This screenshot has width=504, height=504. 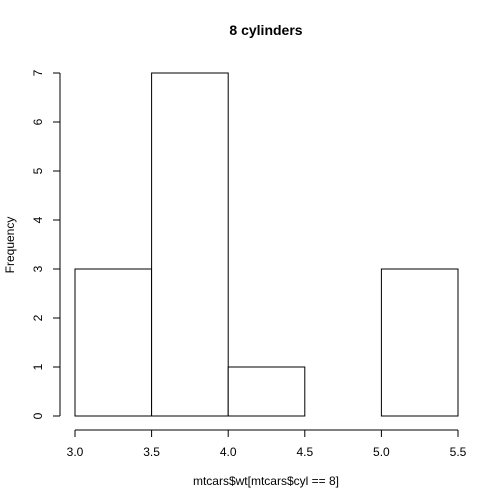 I want to click on y-tick-label: 5, so click(x=38, y=170).